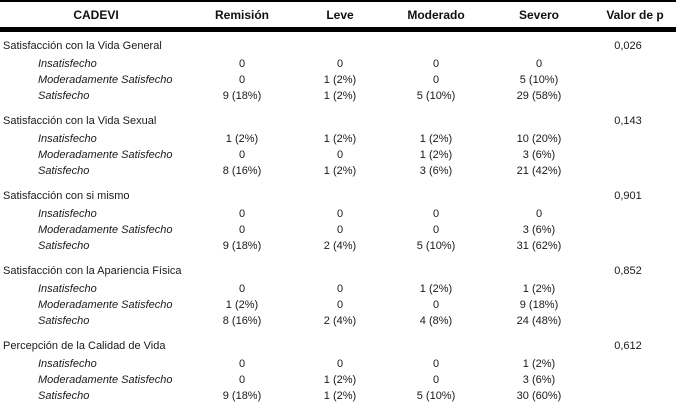 The image size is (676, 406). I want to click on data-cell: 21 (42%), so click(539, 170).